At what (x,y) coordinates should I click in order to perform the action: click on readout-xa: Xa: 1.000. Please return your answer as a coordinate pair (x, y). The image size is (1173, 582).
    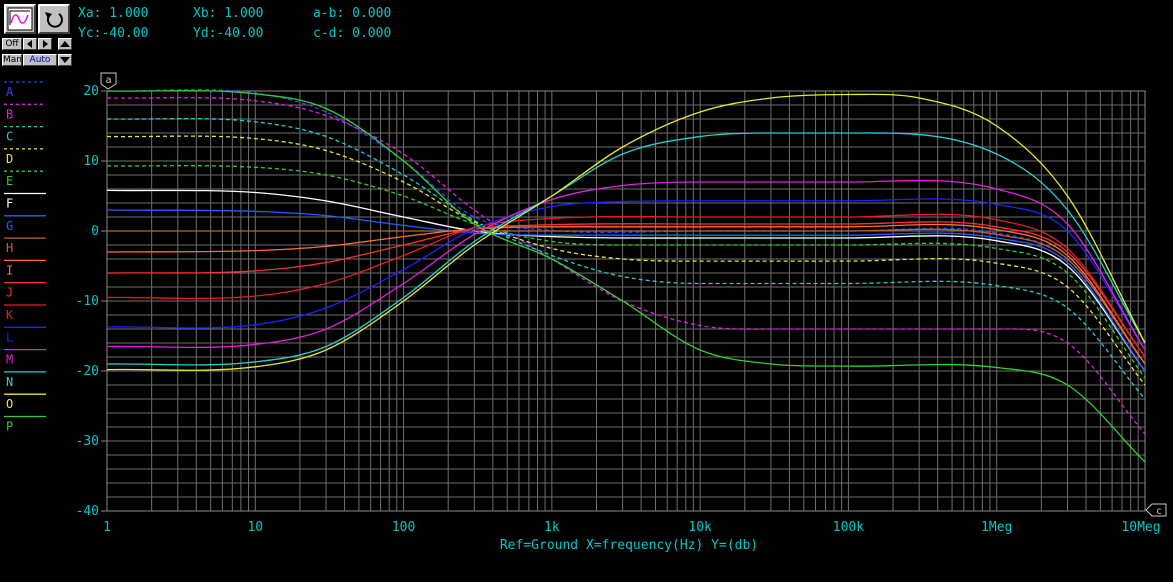
    Looking at the image, I should click on (113, 13).